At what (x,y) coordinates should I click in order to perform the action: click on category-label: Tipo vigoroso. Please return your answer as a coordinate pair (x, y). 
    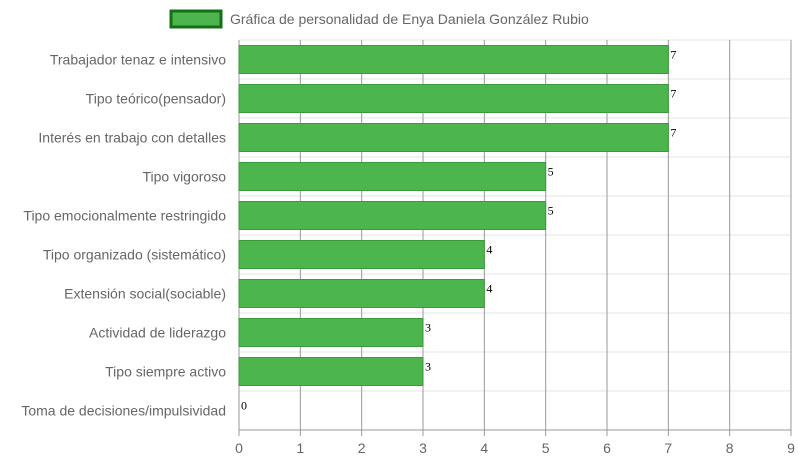
    Looking at the image, I should click on (184, 177).